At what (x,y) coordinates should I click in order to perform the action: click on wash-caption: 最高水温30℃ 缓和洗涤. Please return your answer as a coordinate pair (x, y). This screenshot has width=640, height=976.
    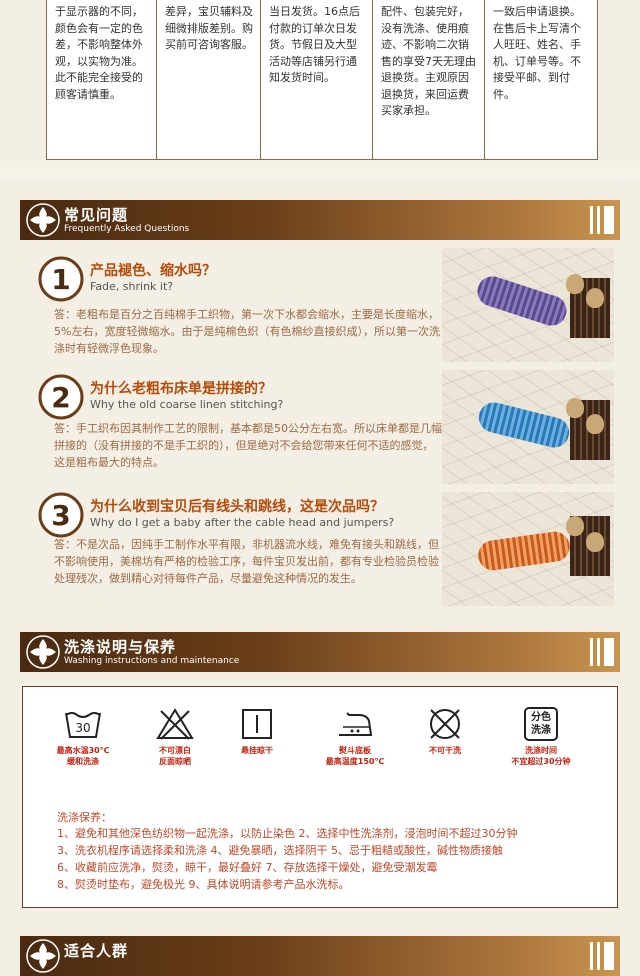
    Looking at the image, I should click on (83, 756).